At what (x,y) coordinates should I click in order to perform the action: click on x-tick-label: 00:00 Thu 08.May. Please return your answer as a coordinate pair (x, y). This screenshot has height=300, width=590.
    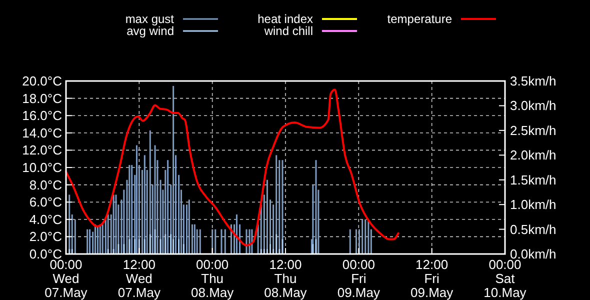
    Looking at the image, I should click on (212, 278).